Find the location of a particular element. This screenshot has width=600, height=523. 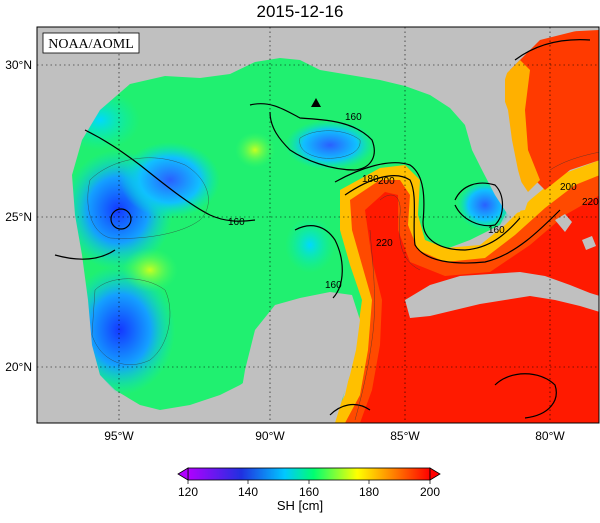

lat-tick: 30°N is located at coordinates (18, 65).